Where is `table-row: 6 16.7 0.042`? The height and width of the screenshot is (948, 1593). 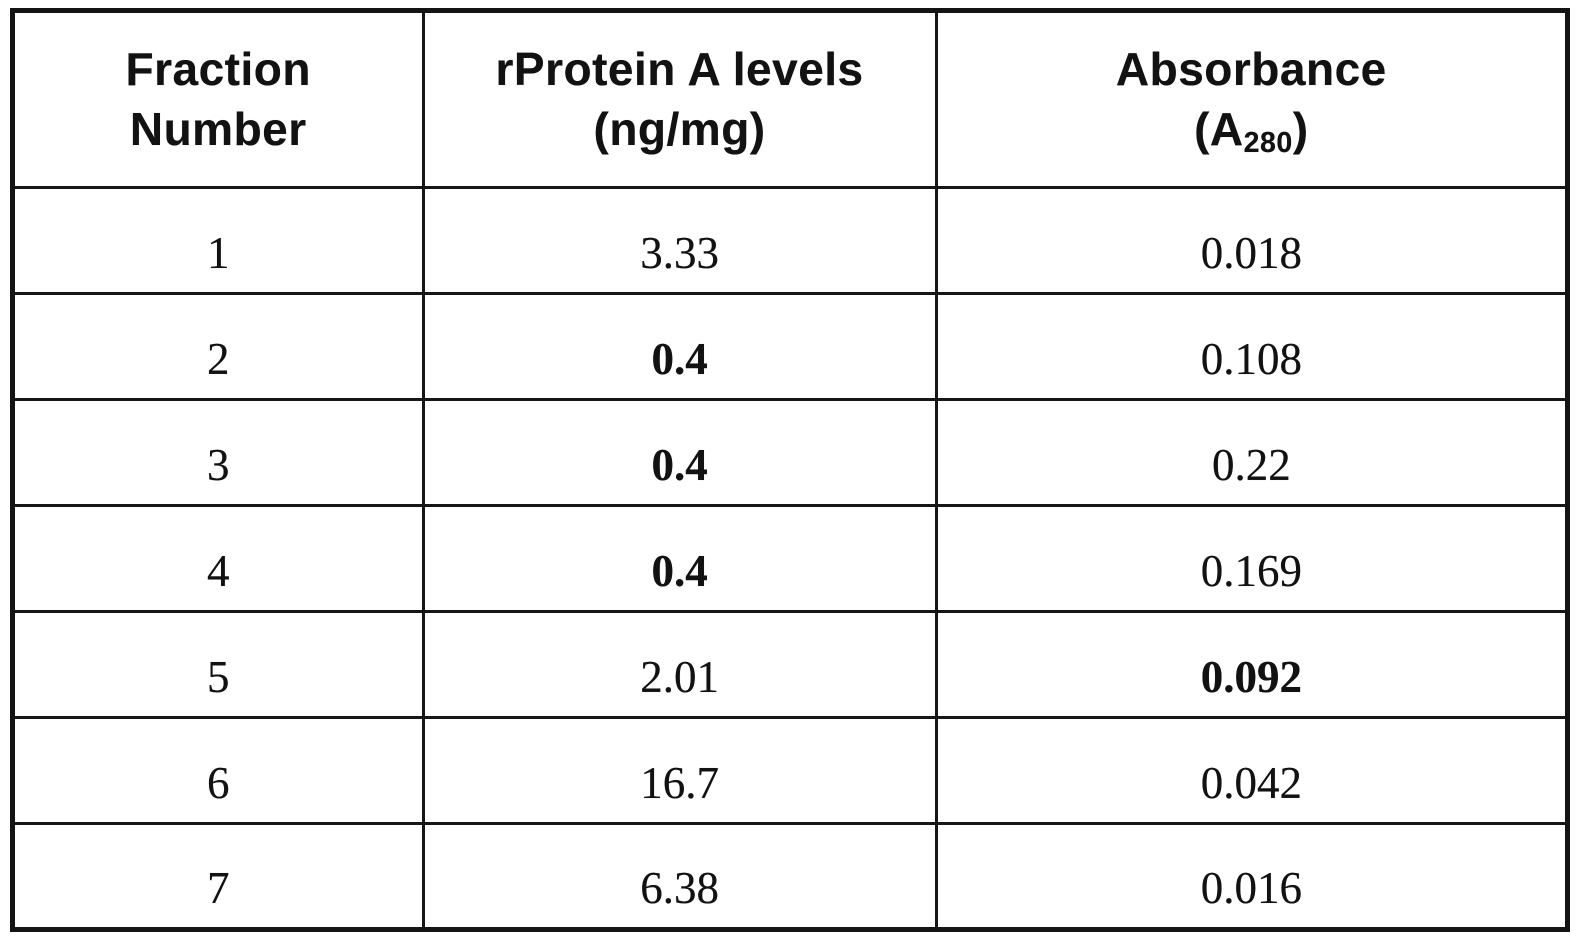
table-row: 6 16.7 0.042 is located at coordinates (790, 770).